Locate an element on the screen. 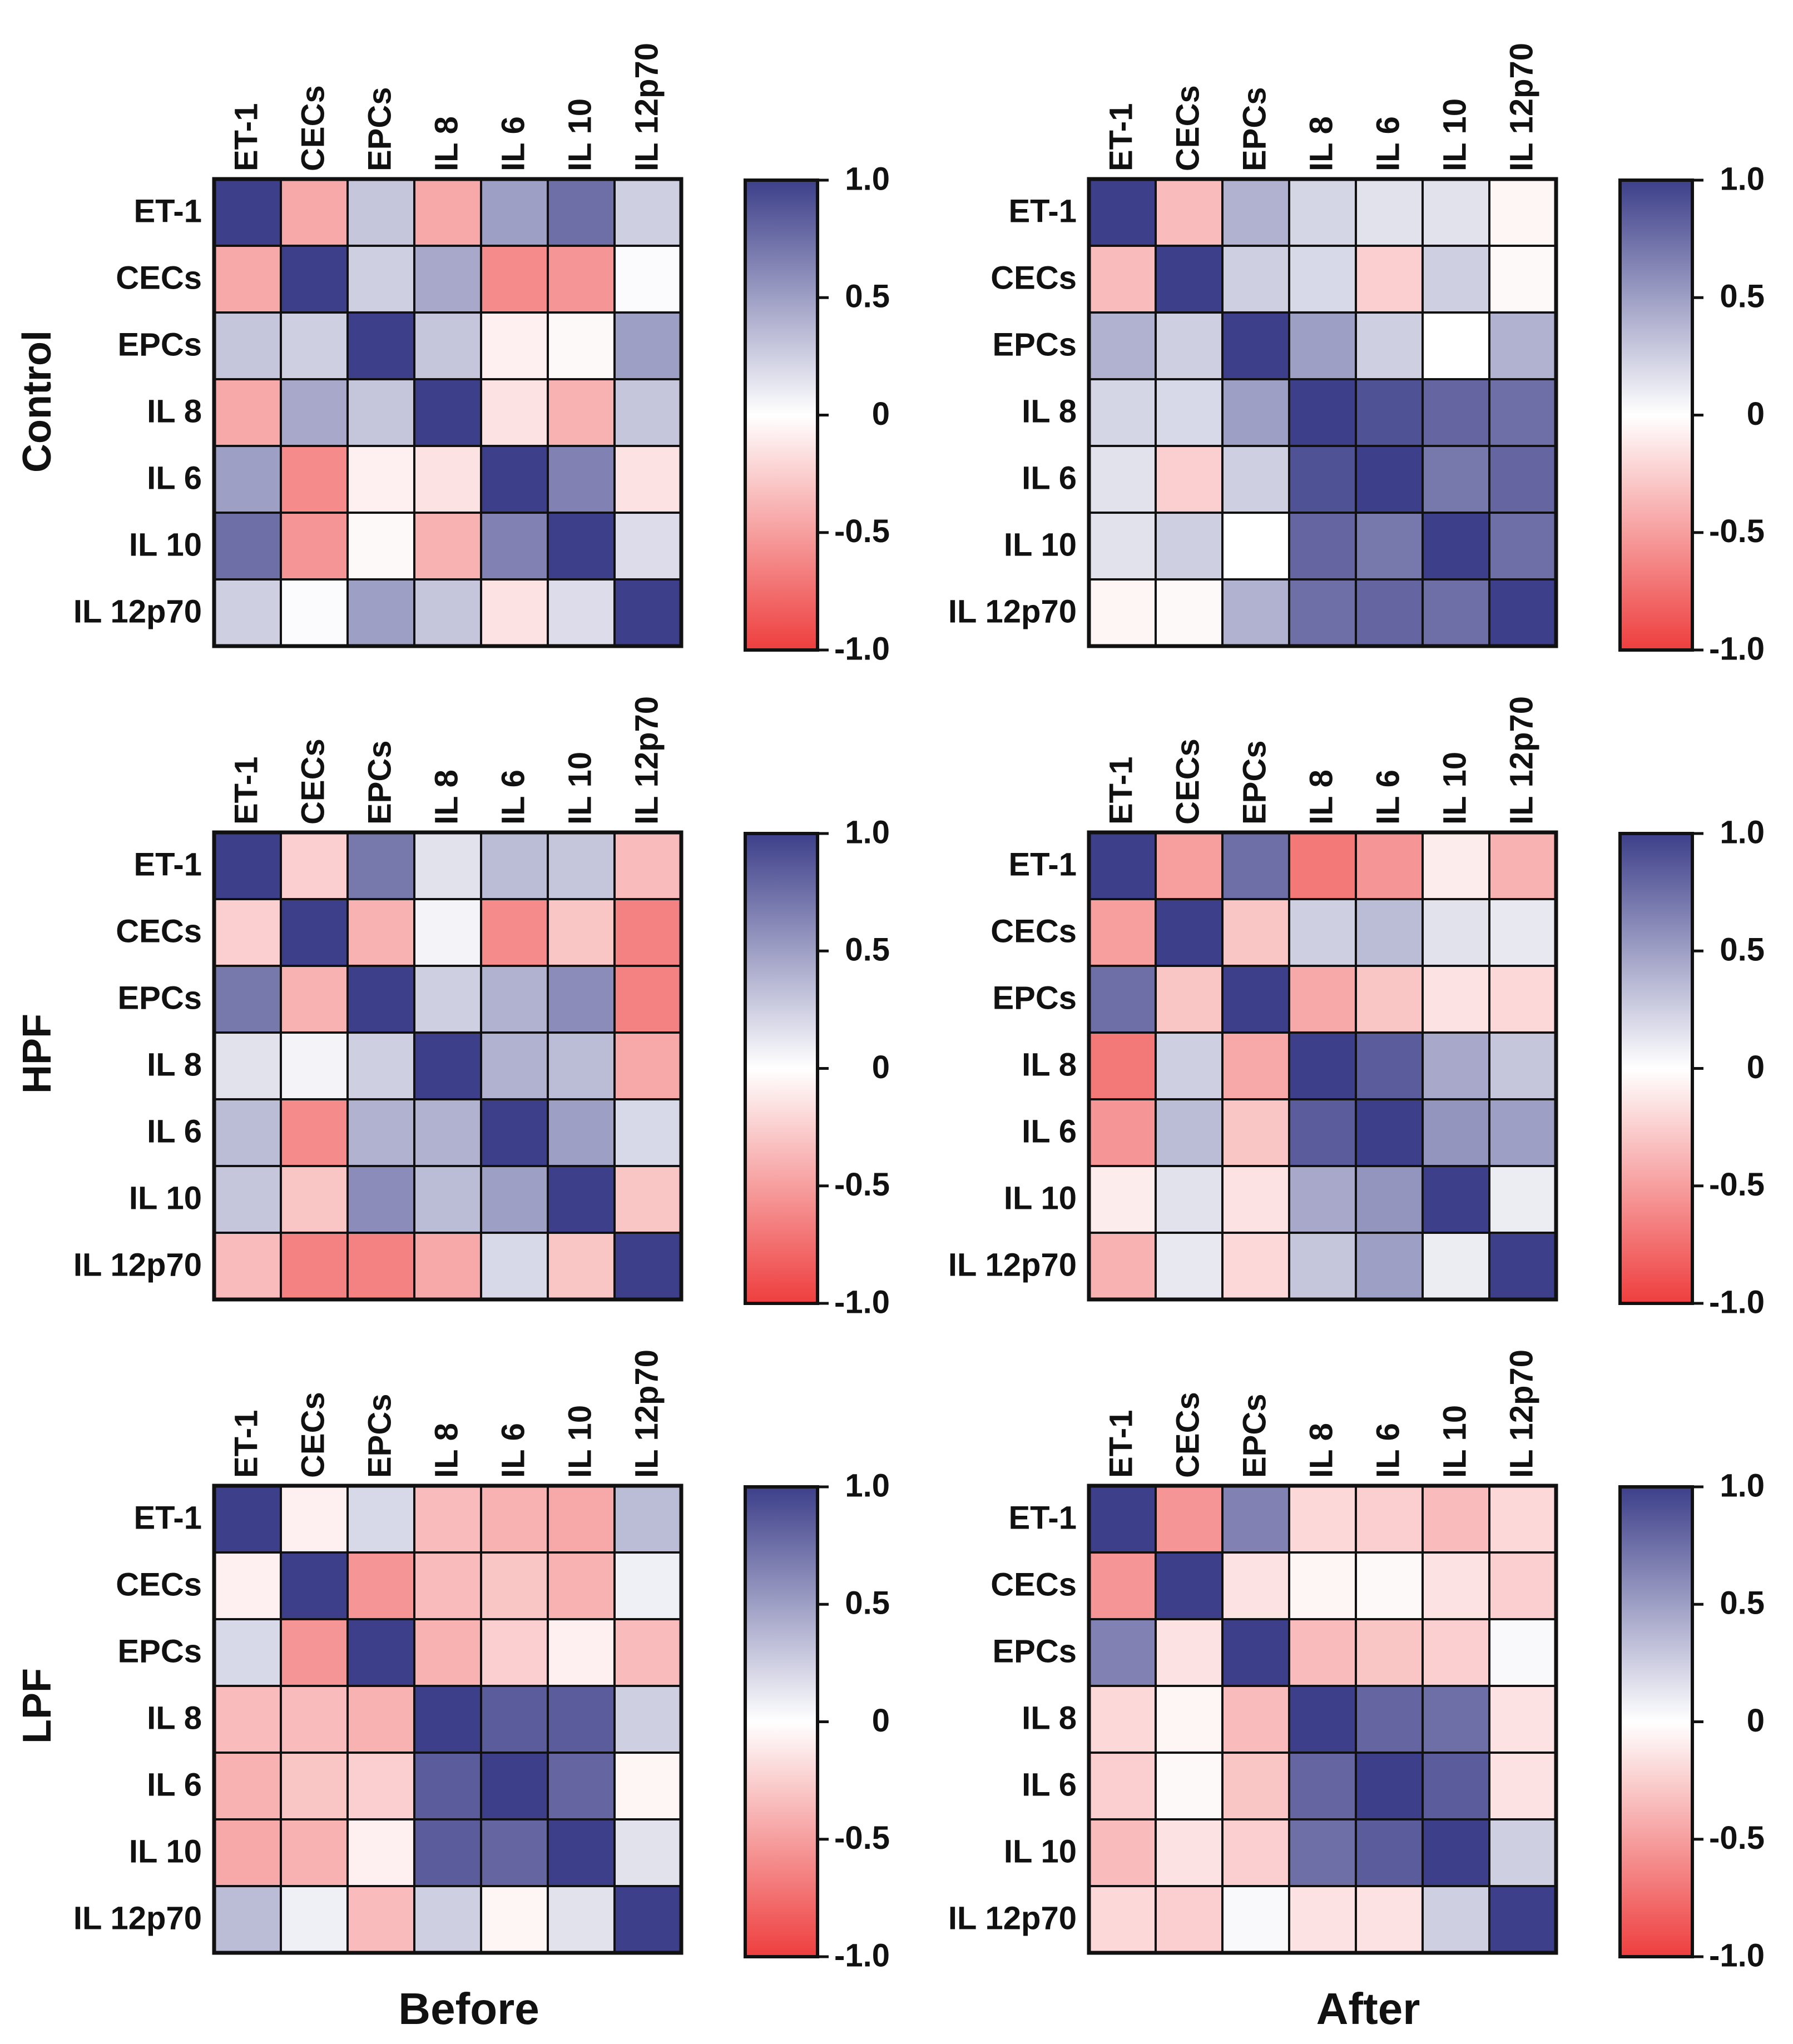 This screenshot has width=1793, height=2044. hpf-before-cell-epcs-il-12p70 is located at coordinates (648, 999).